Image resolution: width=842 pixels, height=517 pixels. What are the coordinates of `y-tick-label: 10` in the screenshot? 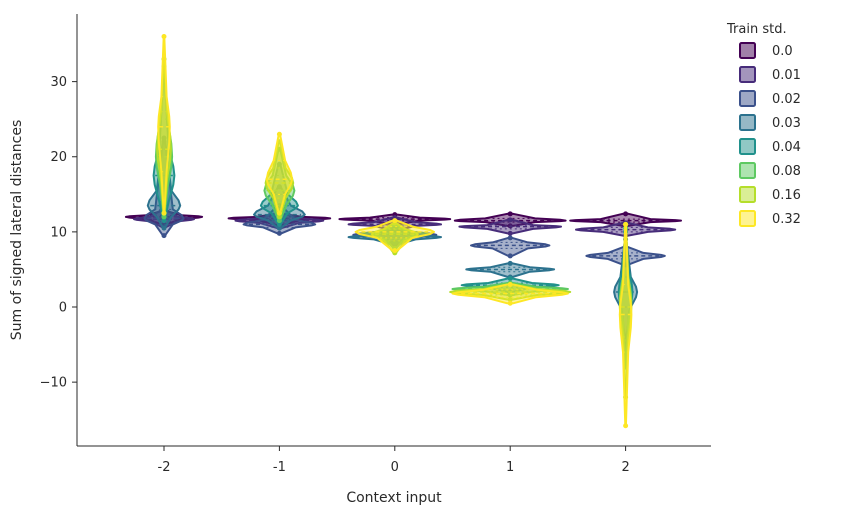 It's located at (58, 232).